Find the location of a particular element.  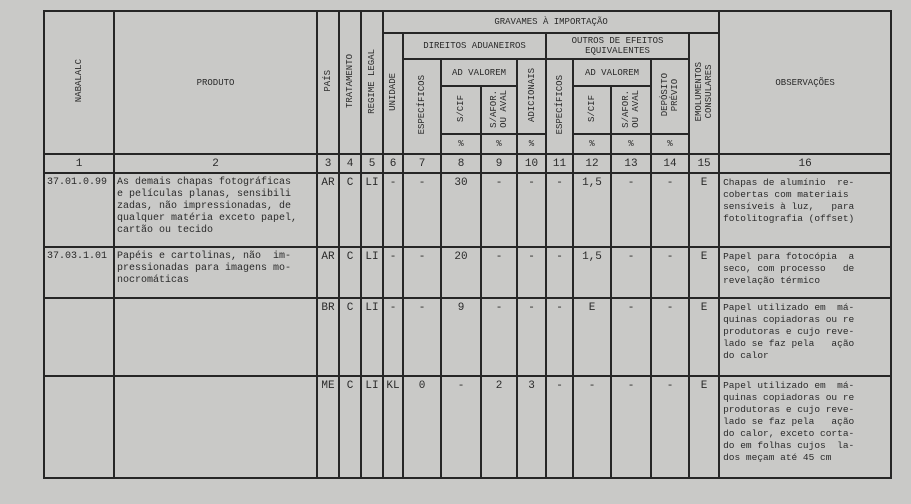

pct-10: % is located at coordinates (531, 144).